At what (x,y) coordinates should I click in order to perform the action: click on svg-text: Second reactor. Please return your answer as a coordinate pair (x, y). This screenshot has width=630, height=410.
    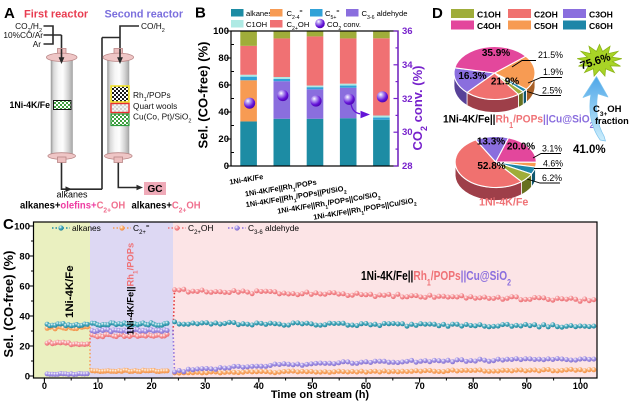
    Looking at the image, I should click on (144, 15).